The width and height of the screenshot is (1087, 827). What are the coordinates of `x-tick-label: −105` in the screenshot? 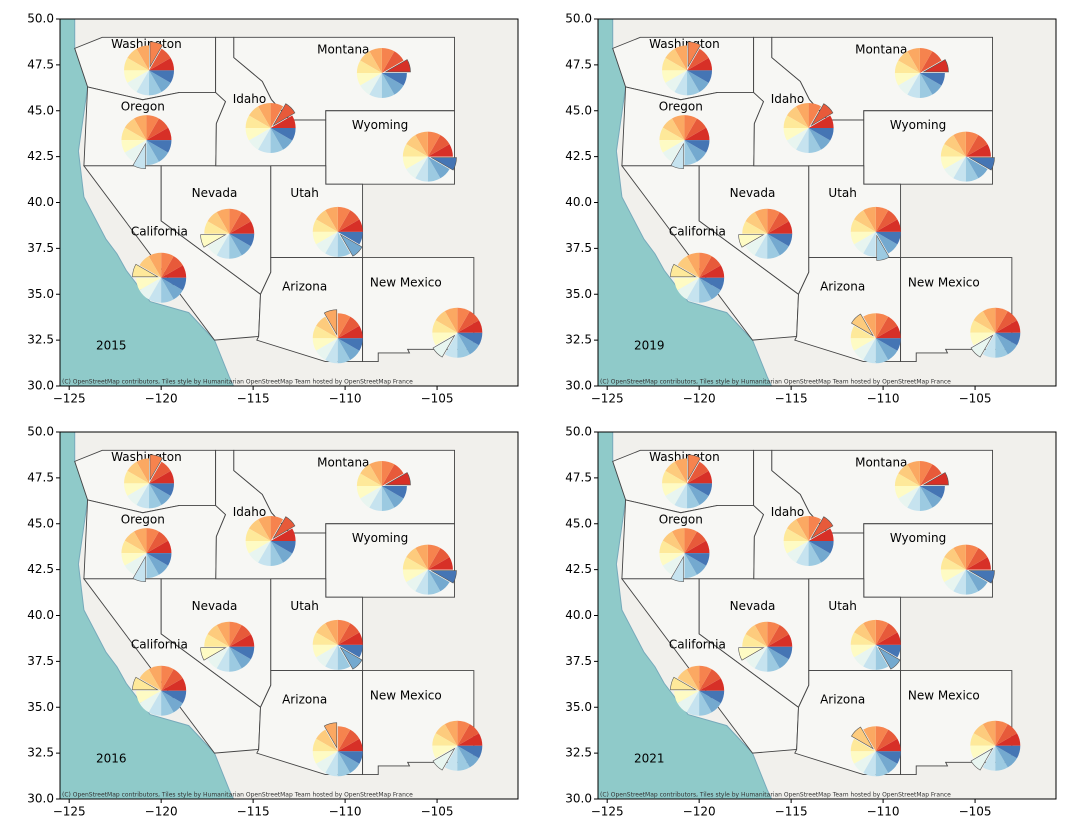 It's located at (975, 812).